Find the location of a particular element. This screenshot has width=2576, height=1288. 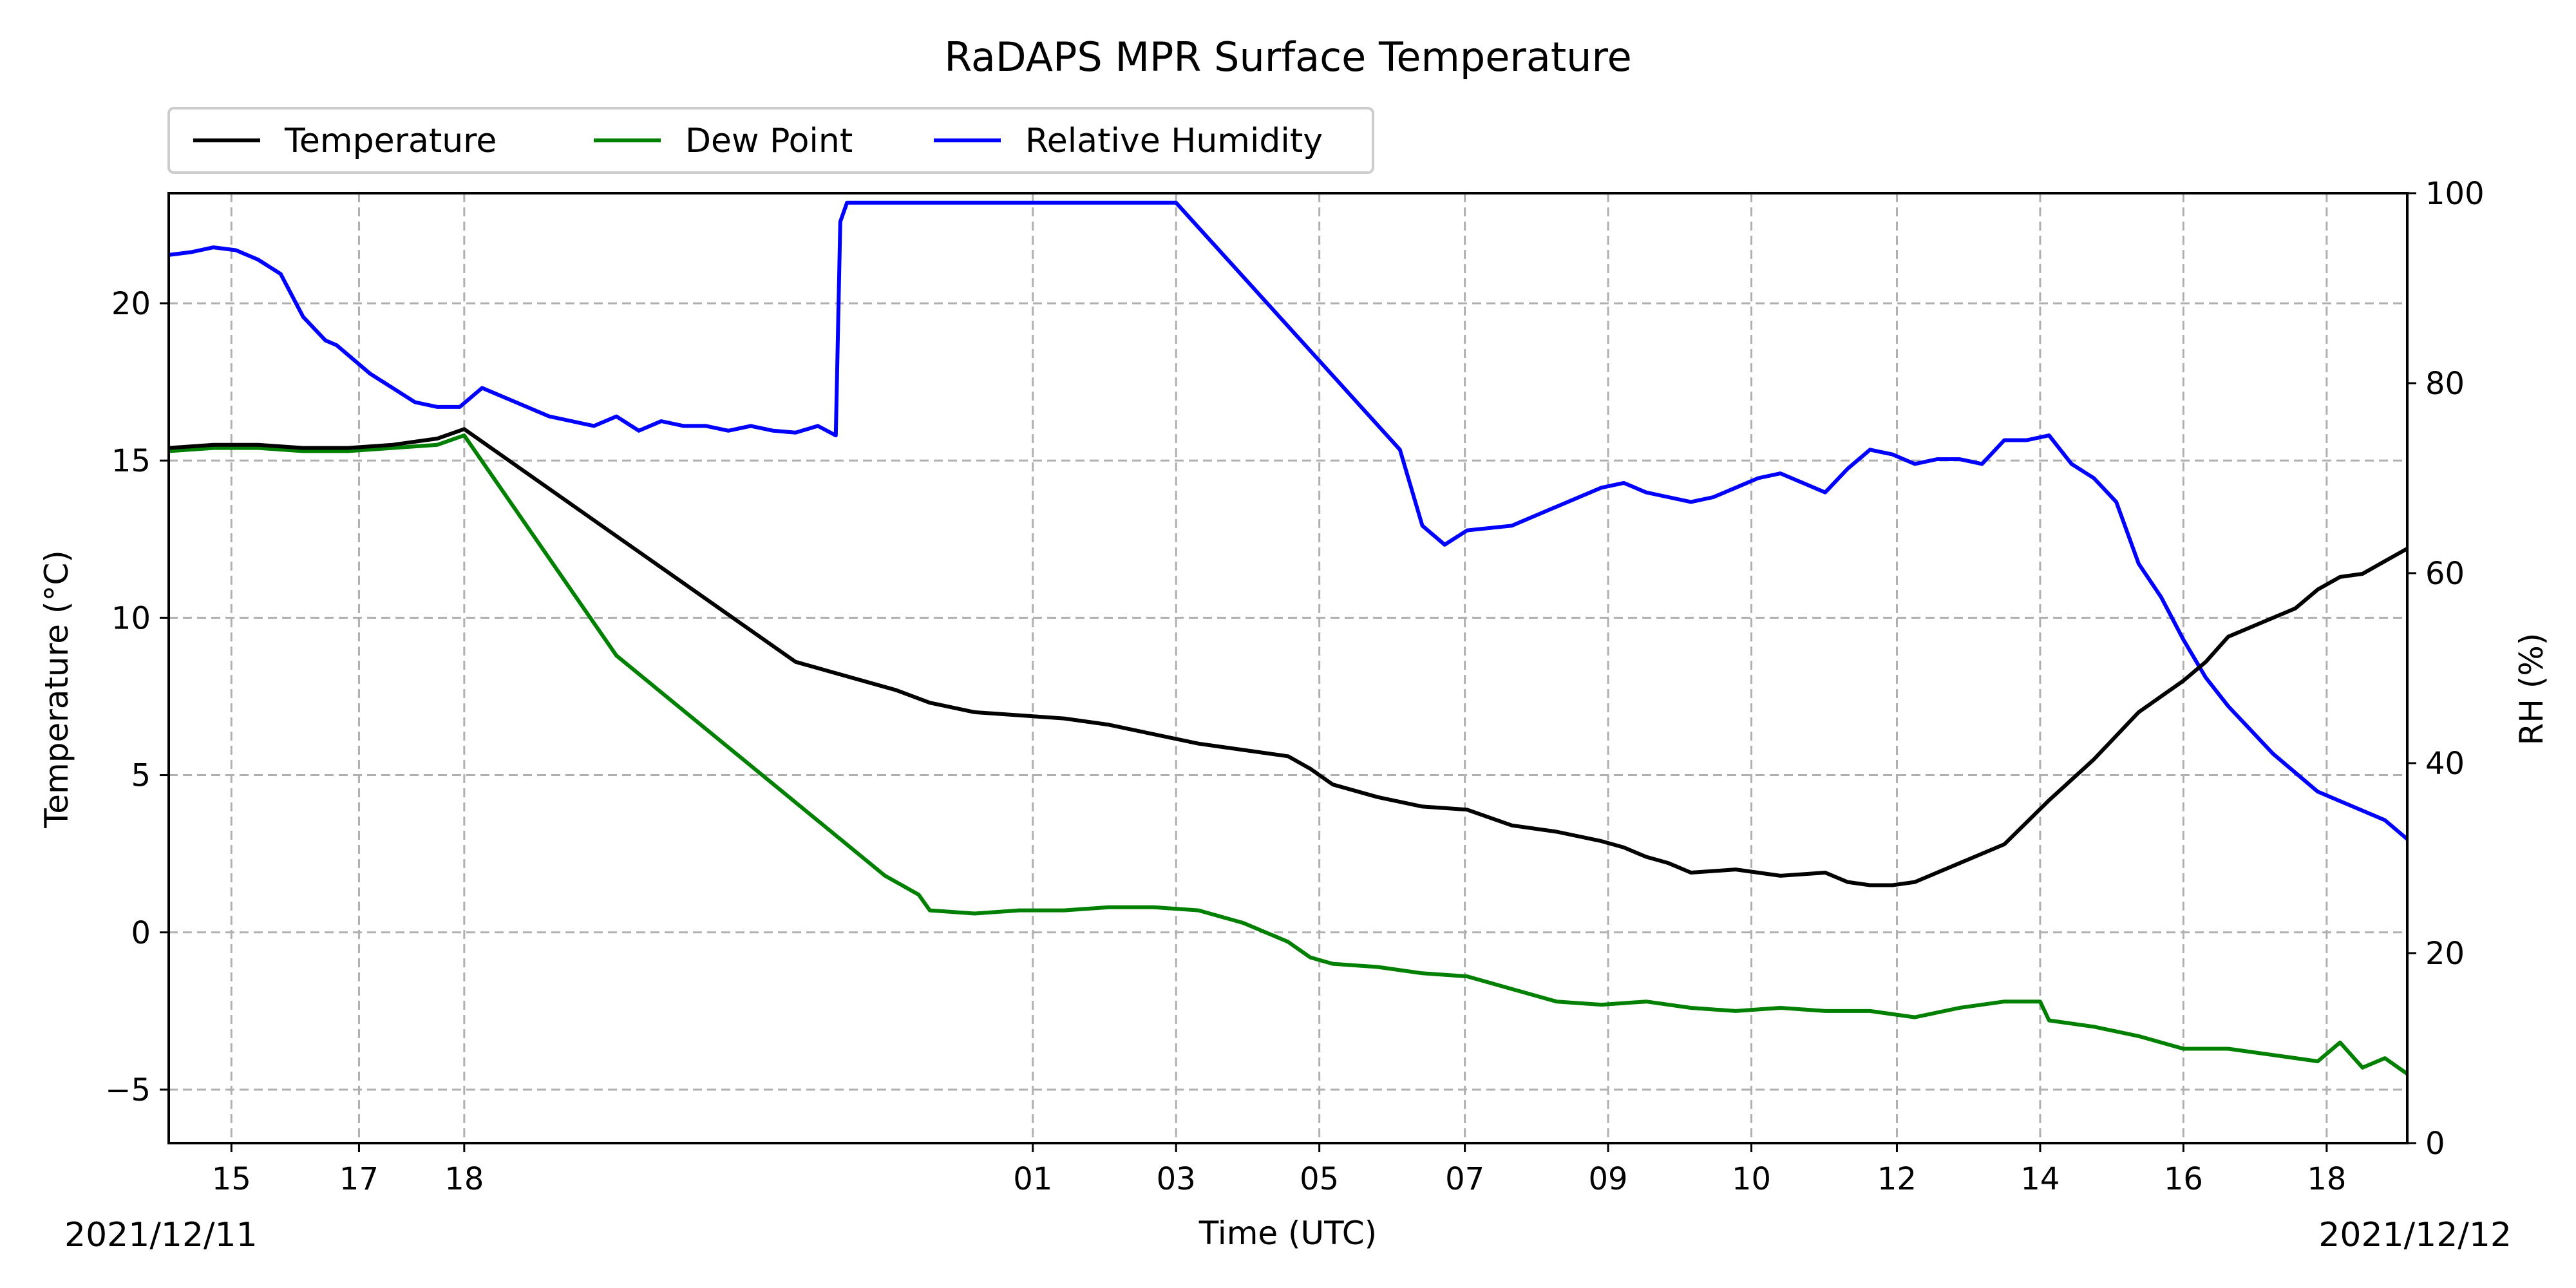

legend-label-temperature: Temperature is located at coordinates (390, 141).